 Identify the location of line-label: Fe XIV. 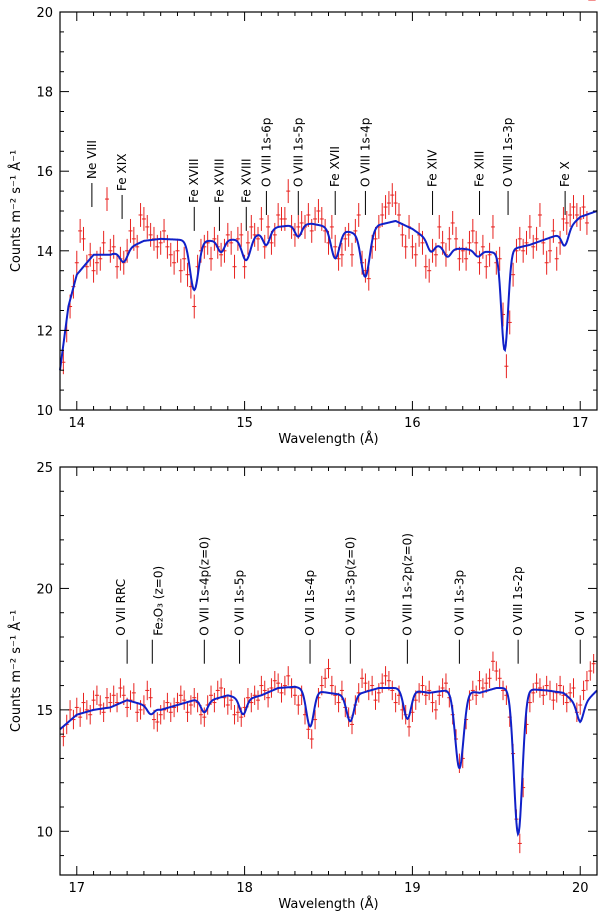
(433, 168).